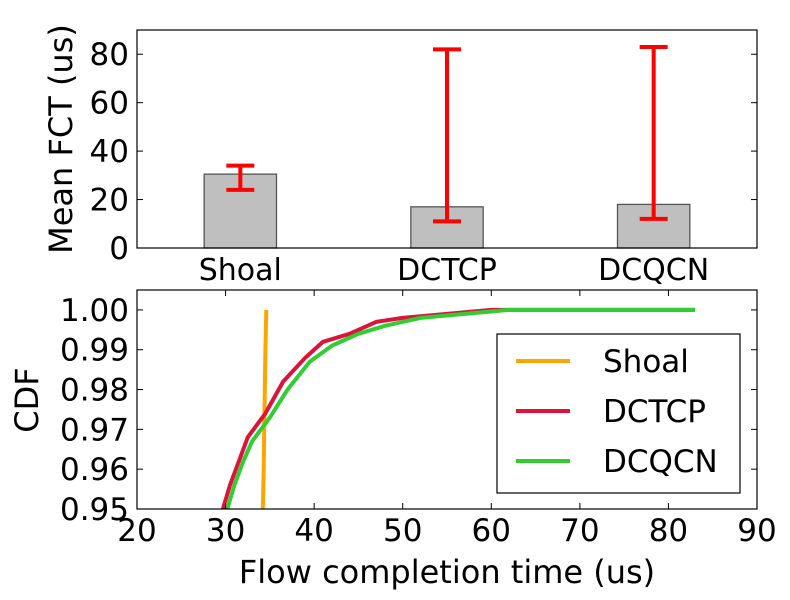  What do you see at coordinates (61, 139) in the screenshot?
I see `bar-y-axis-label: Mean FCT (us)` at bounding box center [61, 139].